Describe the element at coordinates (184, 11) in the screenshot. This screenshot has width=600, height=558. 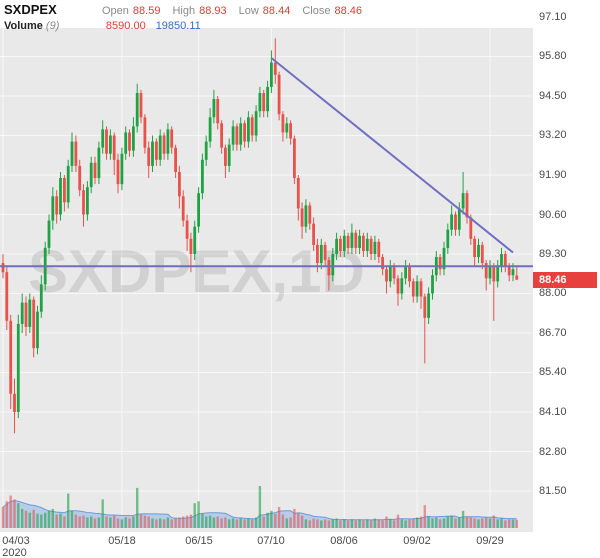
I see `high-label: High` at that location.